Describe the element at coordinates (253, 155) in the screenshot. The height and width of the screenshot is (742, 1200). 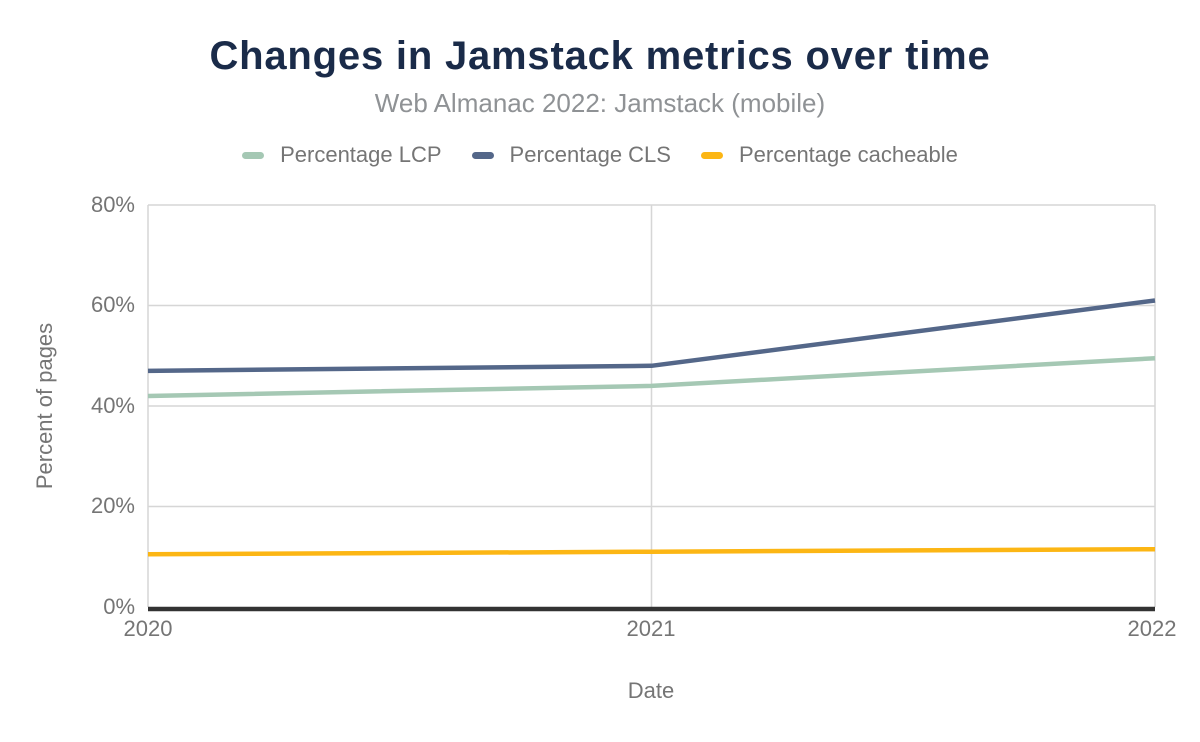
I see `lcp-series-swatch-icon` at that location.